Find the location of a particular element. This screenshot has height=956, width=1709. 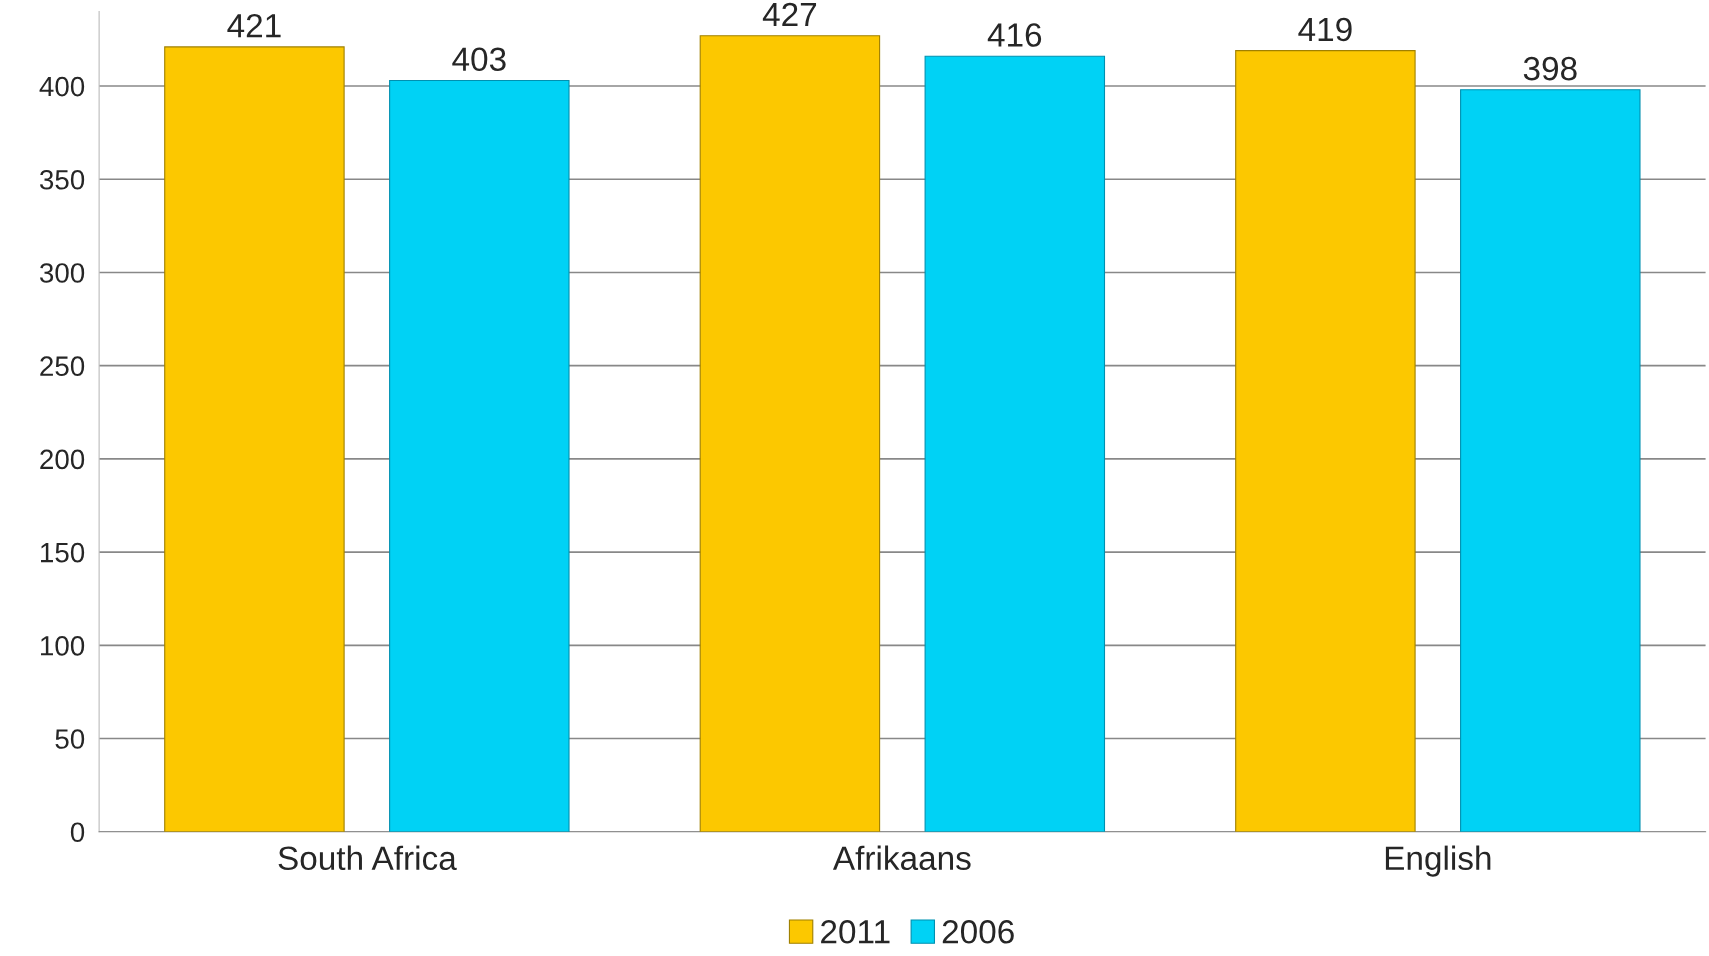

x-tick-label: South Africa is located at coordinates (367, 858).